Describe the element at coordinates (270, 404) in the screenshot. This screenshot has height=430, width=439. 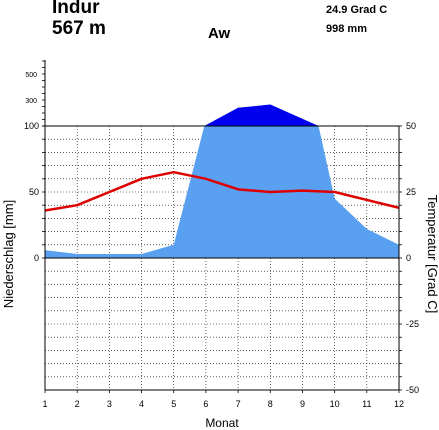
I see `x-tick-label: 8` at that location.